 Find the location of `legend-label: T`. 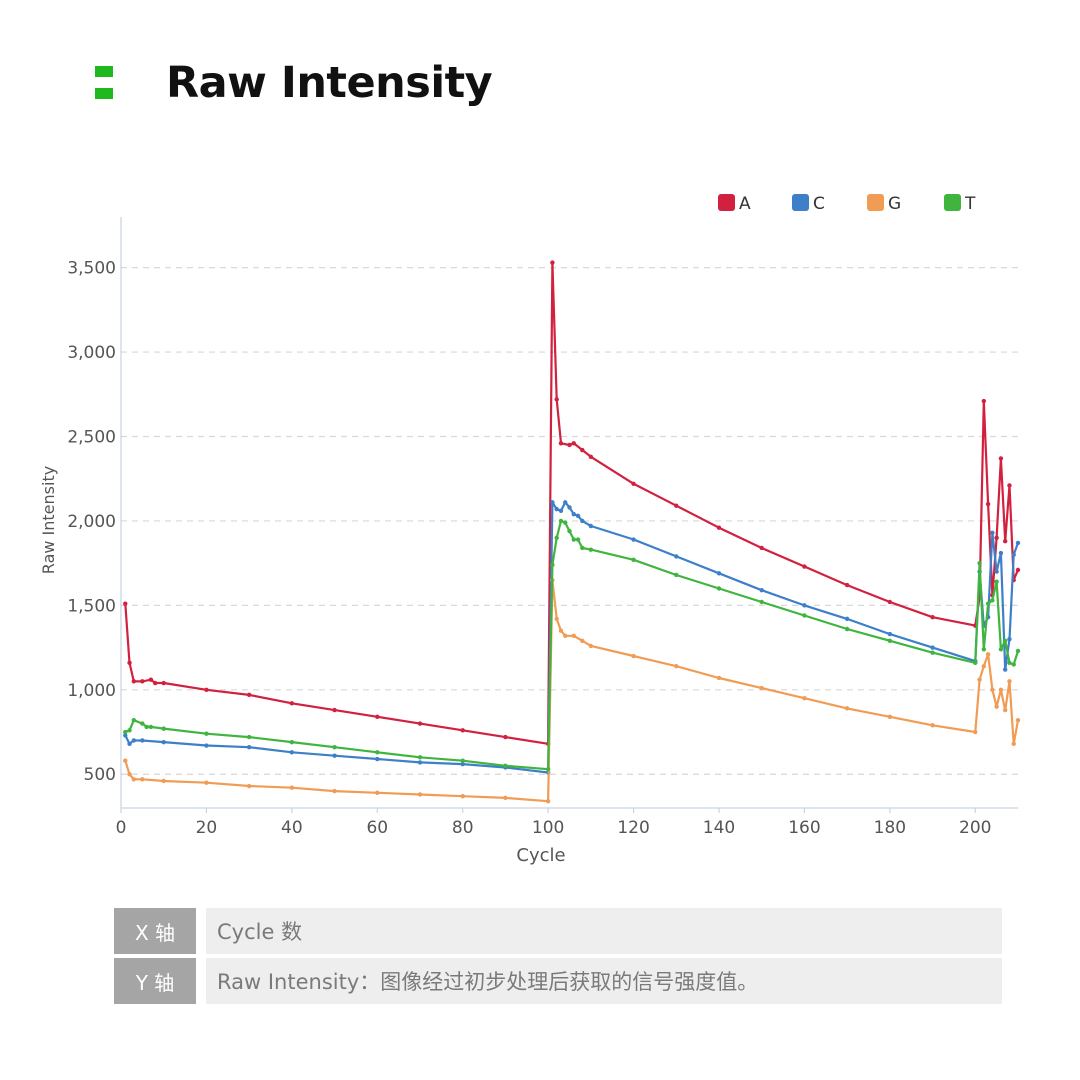

legend-label: T is located at coordinates (970, 204).